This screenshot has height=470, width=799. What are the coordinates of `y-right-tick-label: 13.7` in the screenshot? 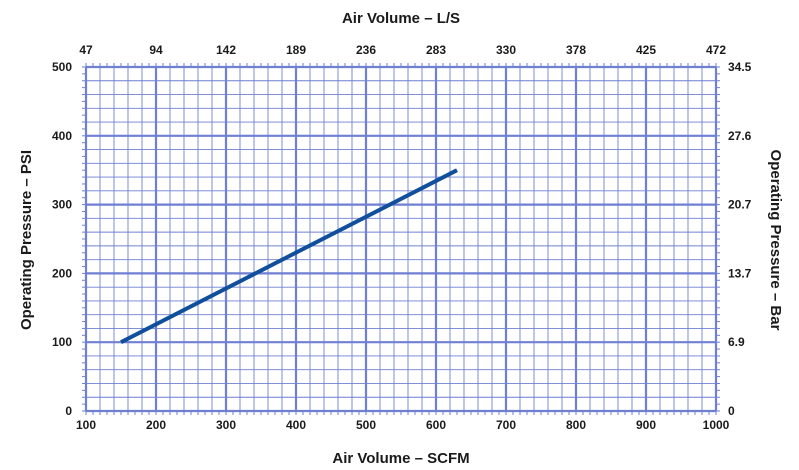 It's located at (740, 273).